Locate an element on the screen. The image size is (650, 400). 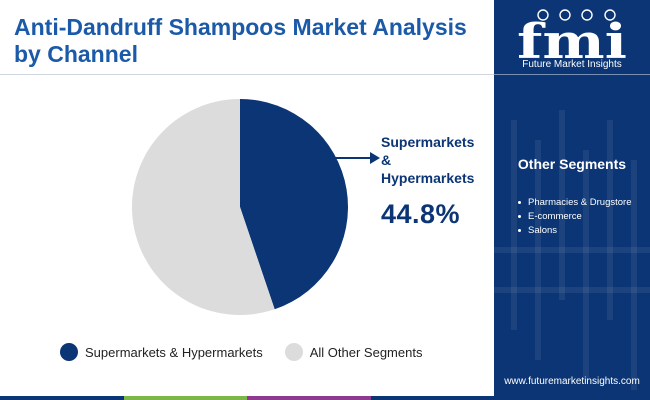
segment-item: E-commerce is located at coordinates (583, 217).